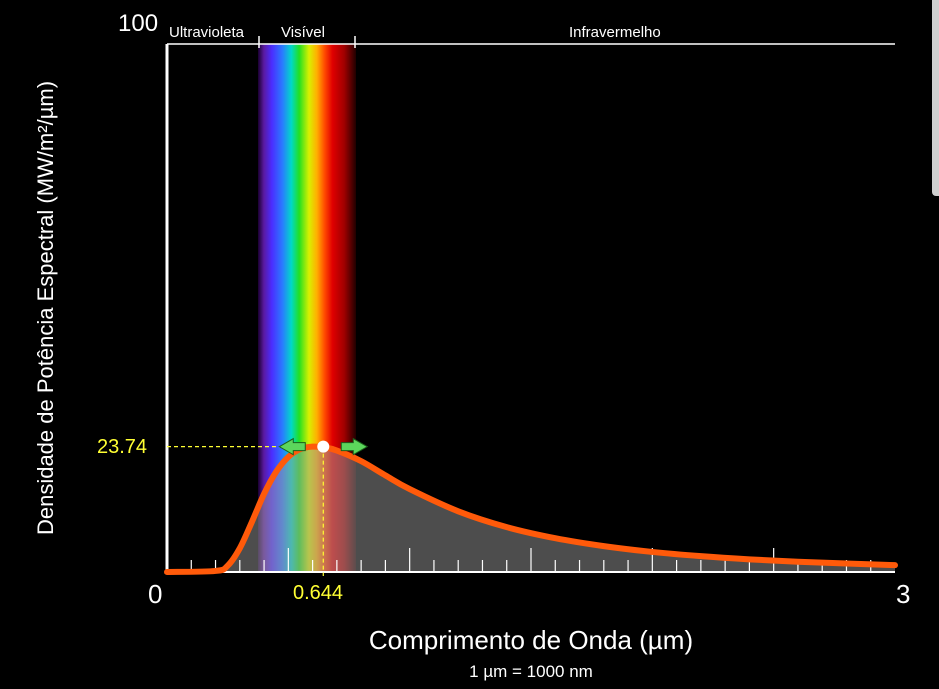 Image resolution: width=939 pixels, height=689 pixels. What do you see at coordinates (318, 593) in the screenshot?
I see `peak-wavelength-readout: 0.644` at bounding box center [318, 593].